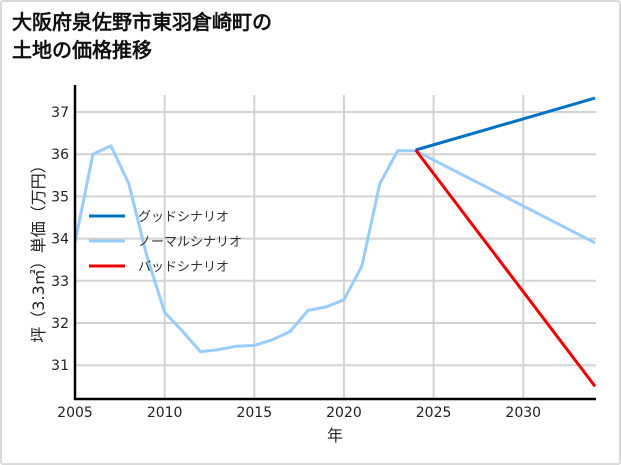 The height and width of the screenshot is (465, 621). I want to click on y-tick-label: 36, so click(60, 155).